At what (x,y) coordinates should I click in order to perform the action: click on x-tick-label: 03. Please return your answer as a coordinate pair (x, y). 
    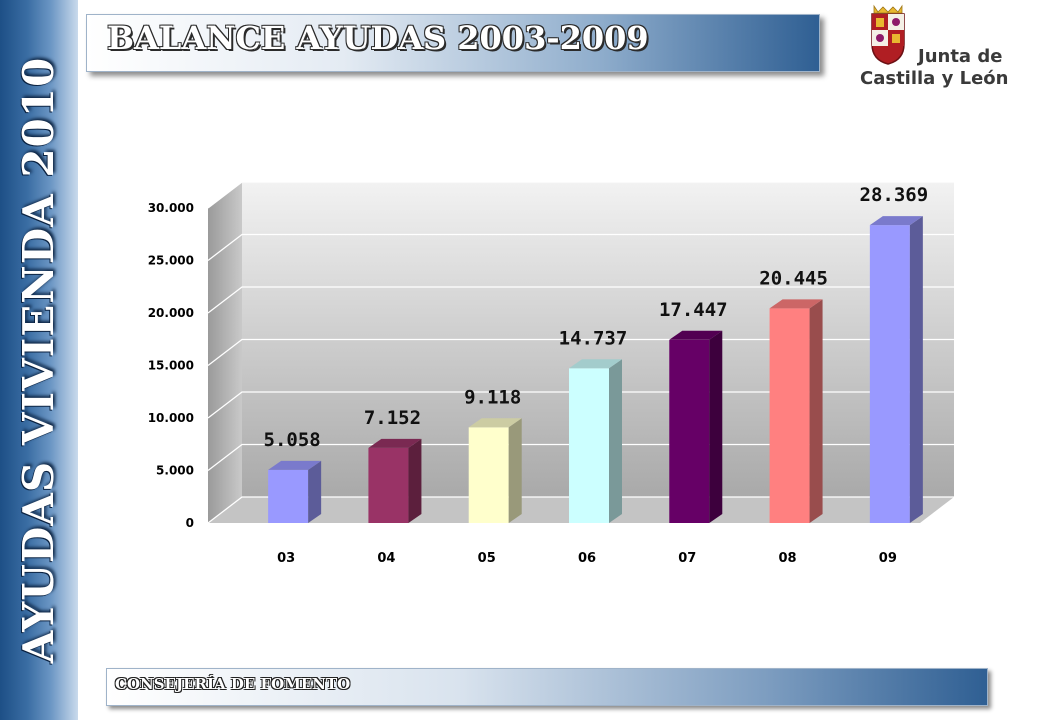
    Looking at the image, I should click on (286, 558).